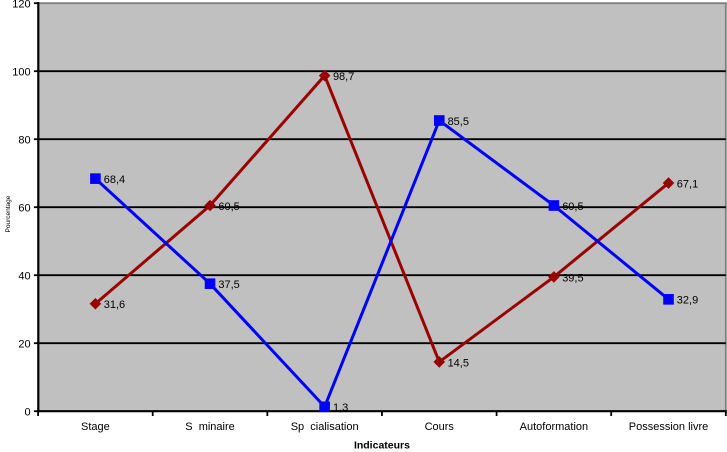  Describe the element at coordinates (114, 180) in the screenshot. I see `svg-text: 68,4` at that location.